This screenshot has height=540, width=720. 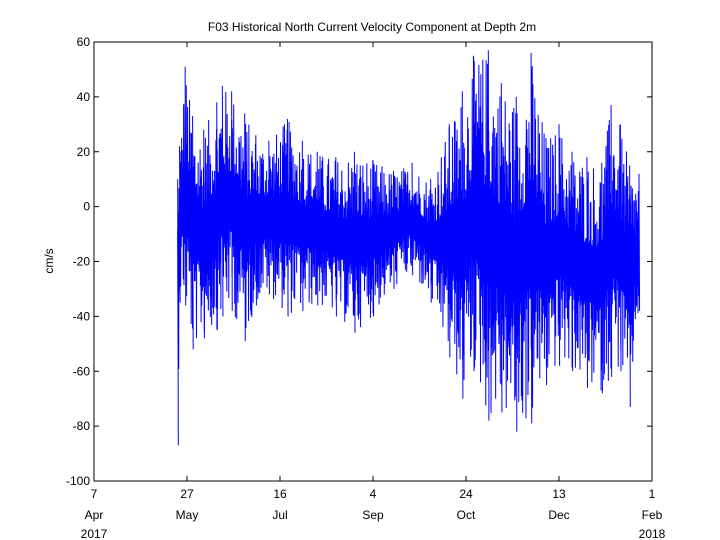 What do you see at coordinates (84, 97) in the screenshot?
I see `y-tick-label: 40` at bounding box center [84, 97].